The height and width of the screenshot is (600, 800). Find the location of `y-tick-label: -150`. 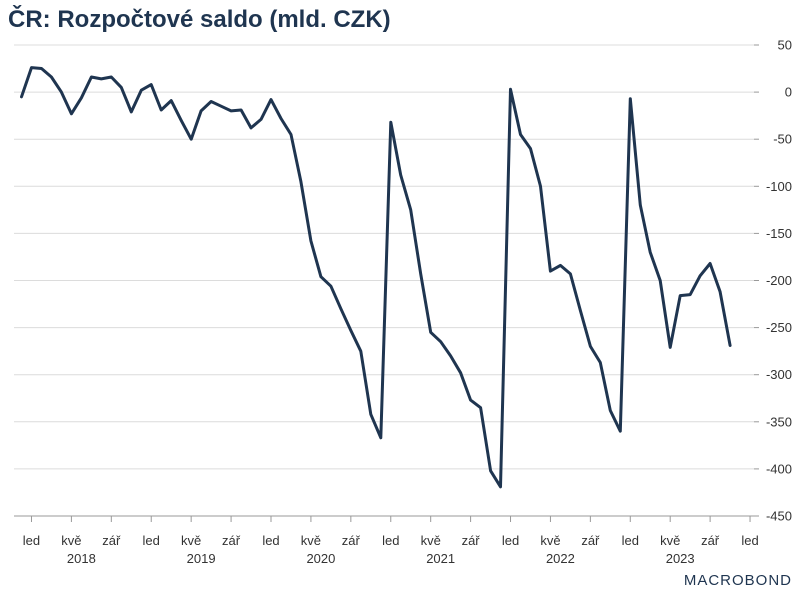

y-tick-label: -150 is located at coordinates (779, 233).